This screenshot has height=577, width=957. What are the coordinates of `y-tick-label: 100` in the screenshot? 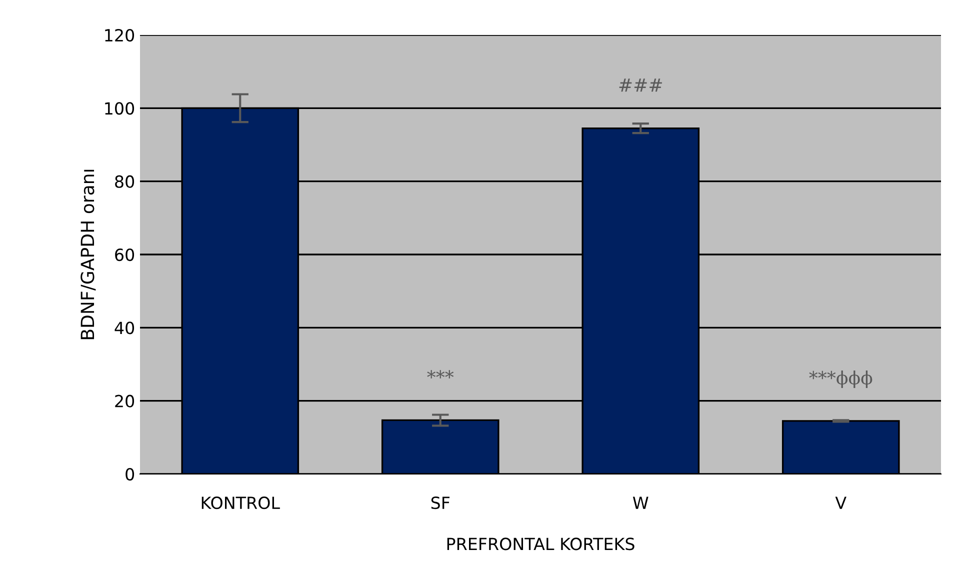 It's located at (119, 108).